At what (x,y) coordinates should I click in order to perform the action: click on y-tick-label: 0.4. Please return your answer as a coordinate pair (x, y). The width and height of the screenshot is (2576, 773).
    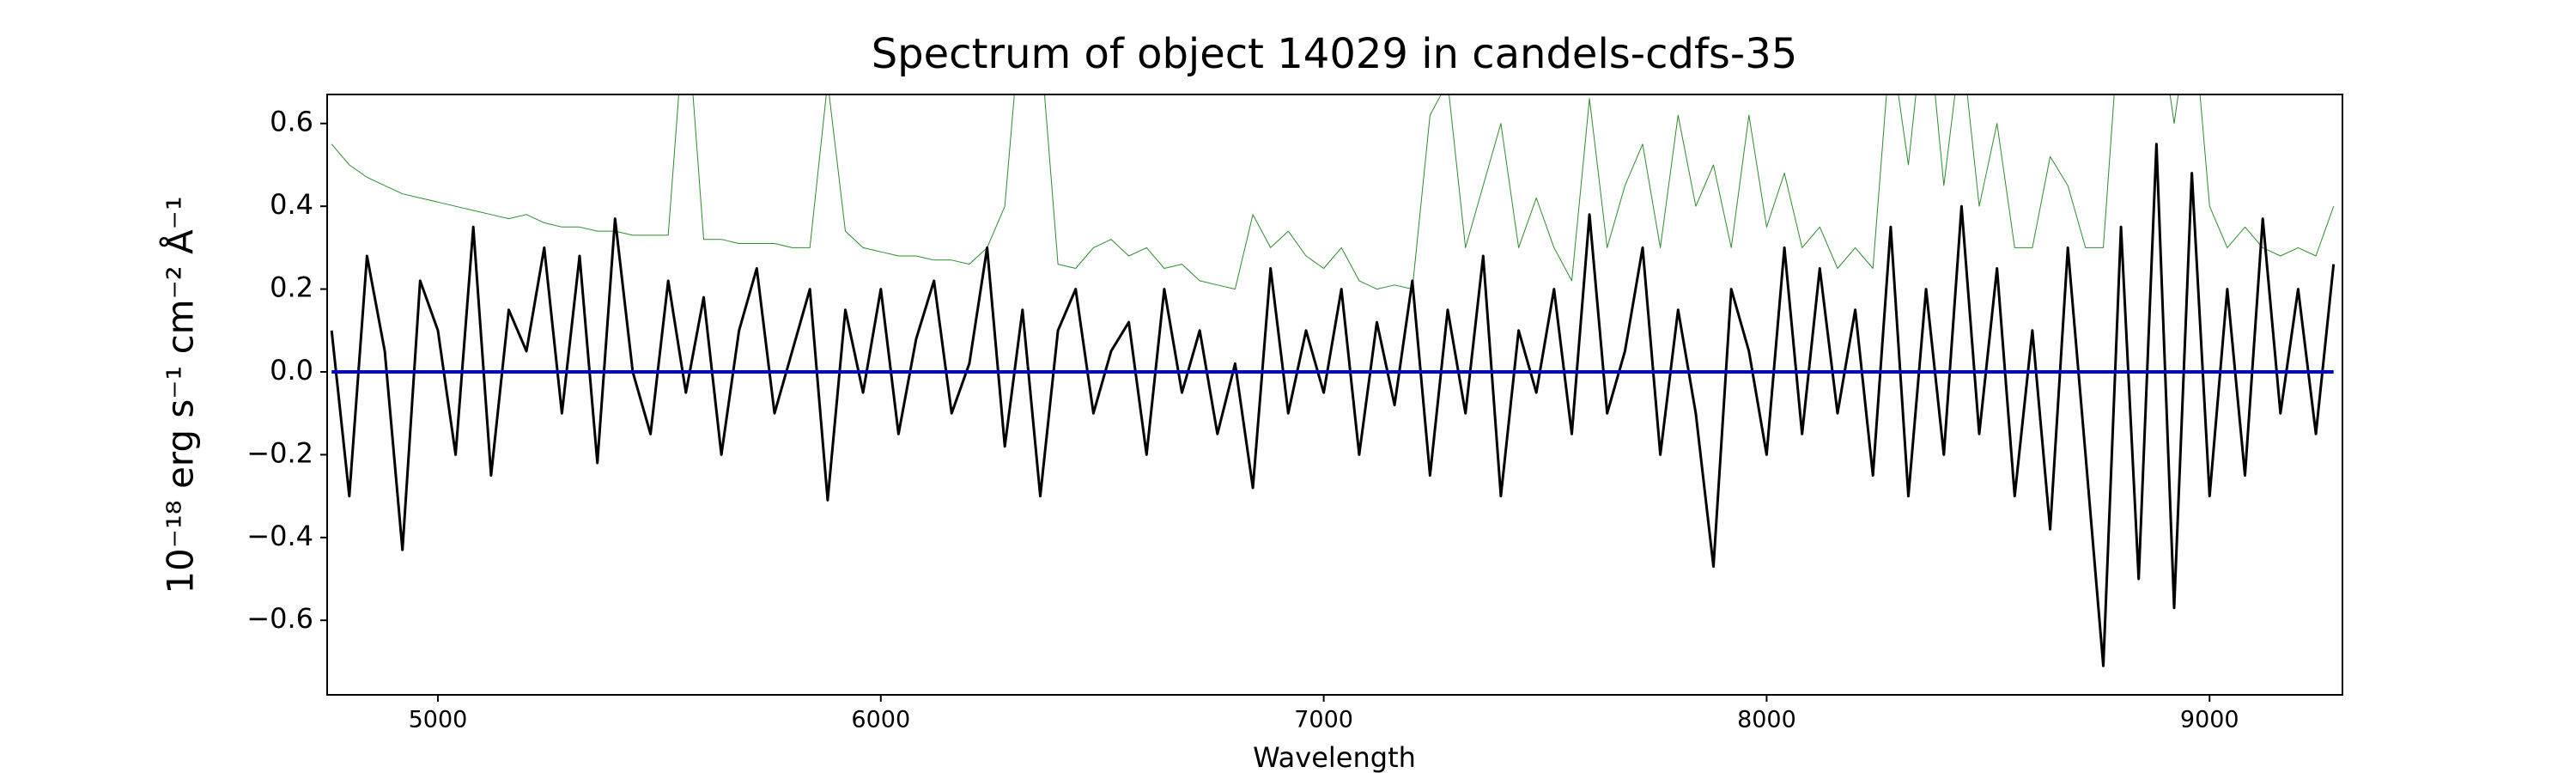
    Looking at the image, I should click on (291, 204).